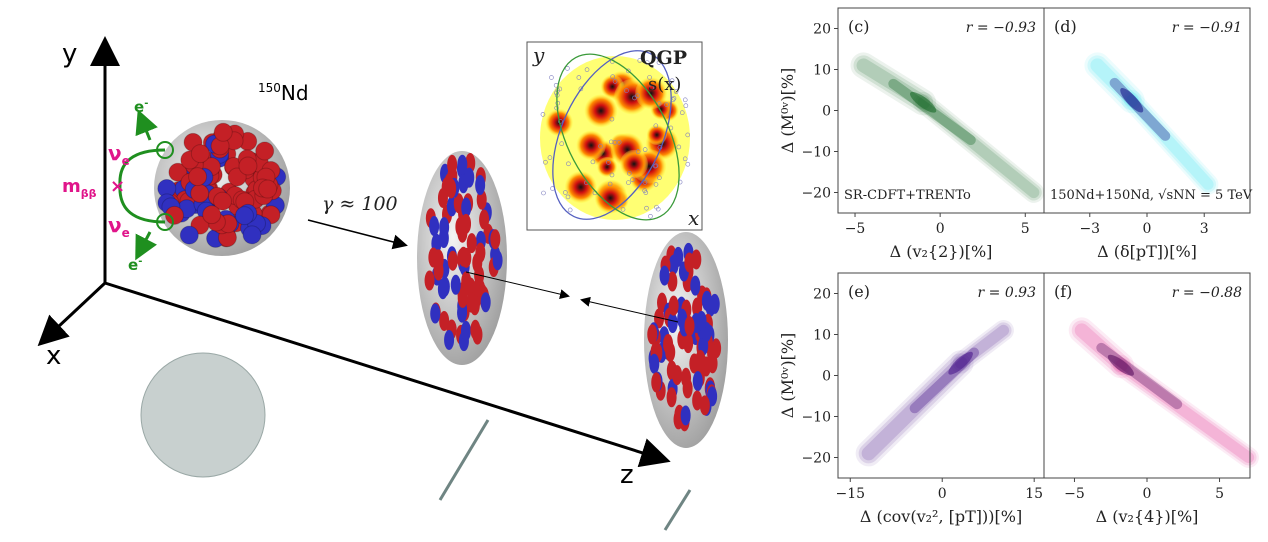 This screenshot has height=542, width=1268. What do you see at coordinates (614, 136) in the screenshot?
I see `qgp-inset: y x QGP s(x)` at bounding box center [614, 136].